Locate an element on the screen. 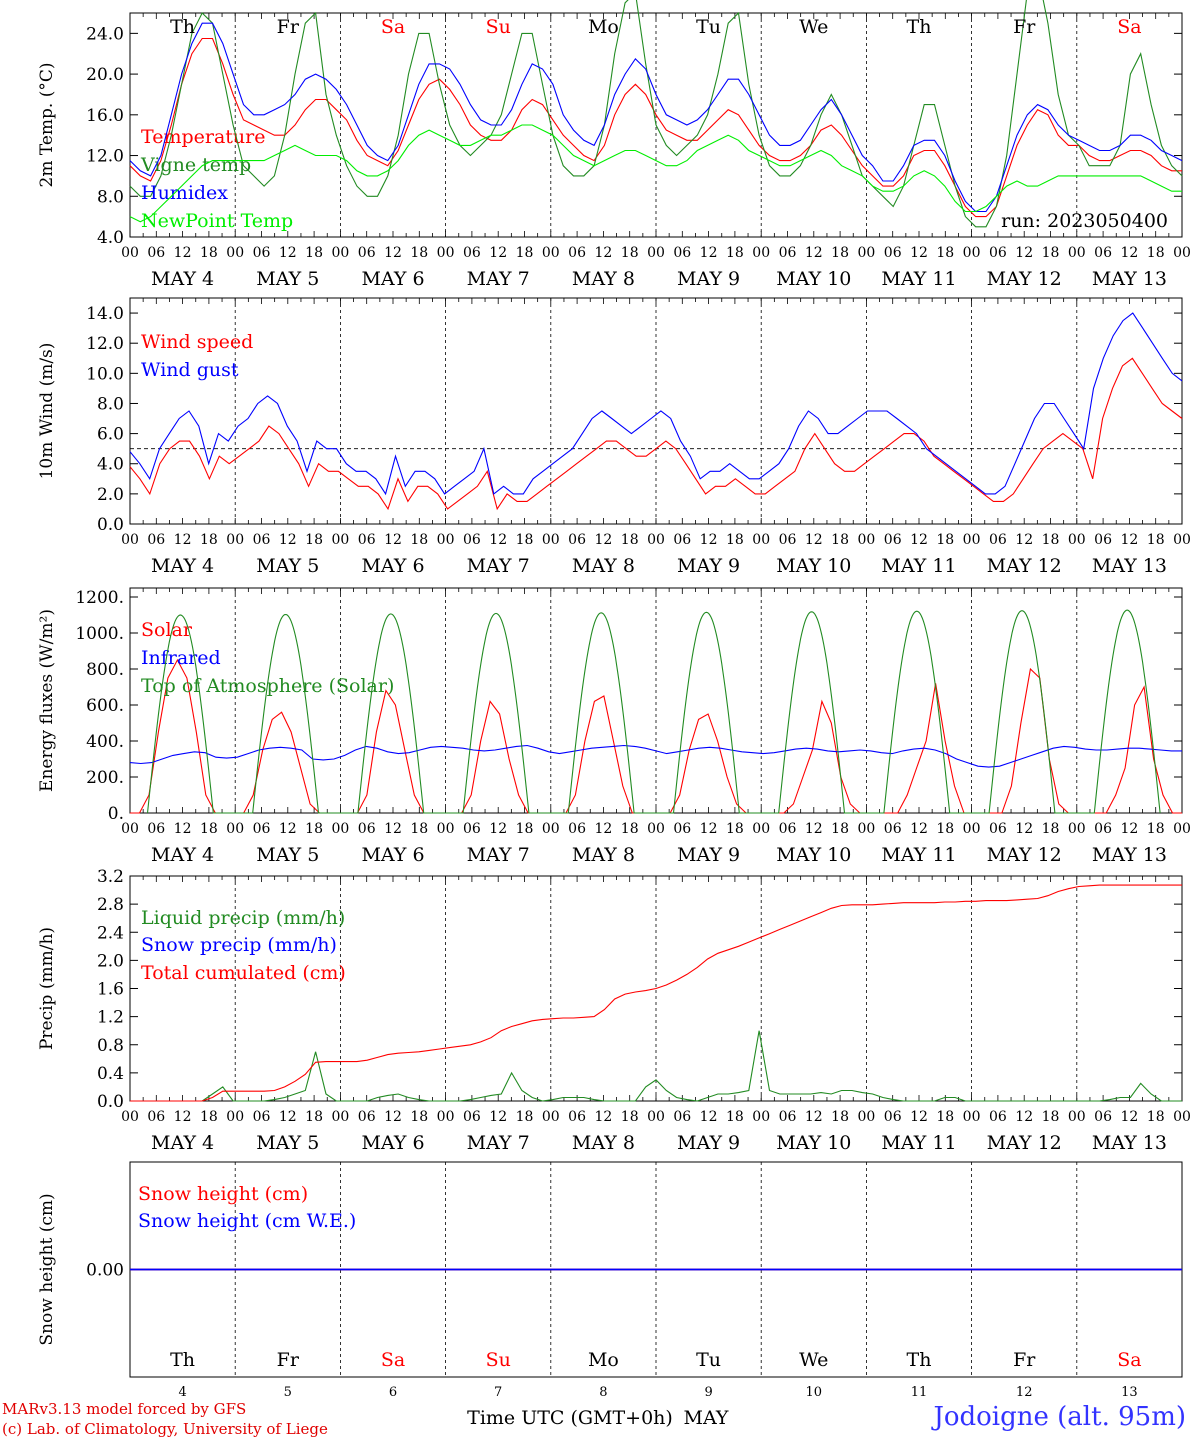 Image resolution: width=1194 pixels, height=1440 pixels. y-tick-label: 6.0 is located at coordinates (110, 435).